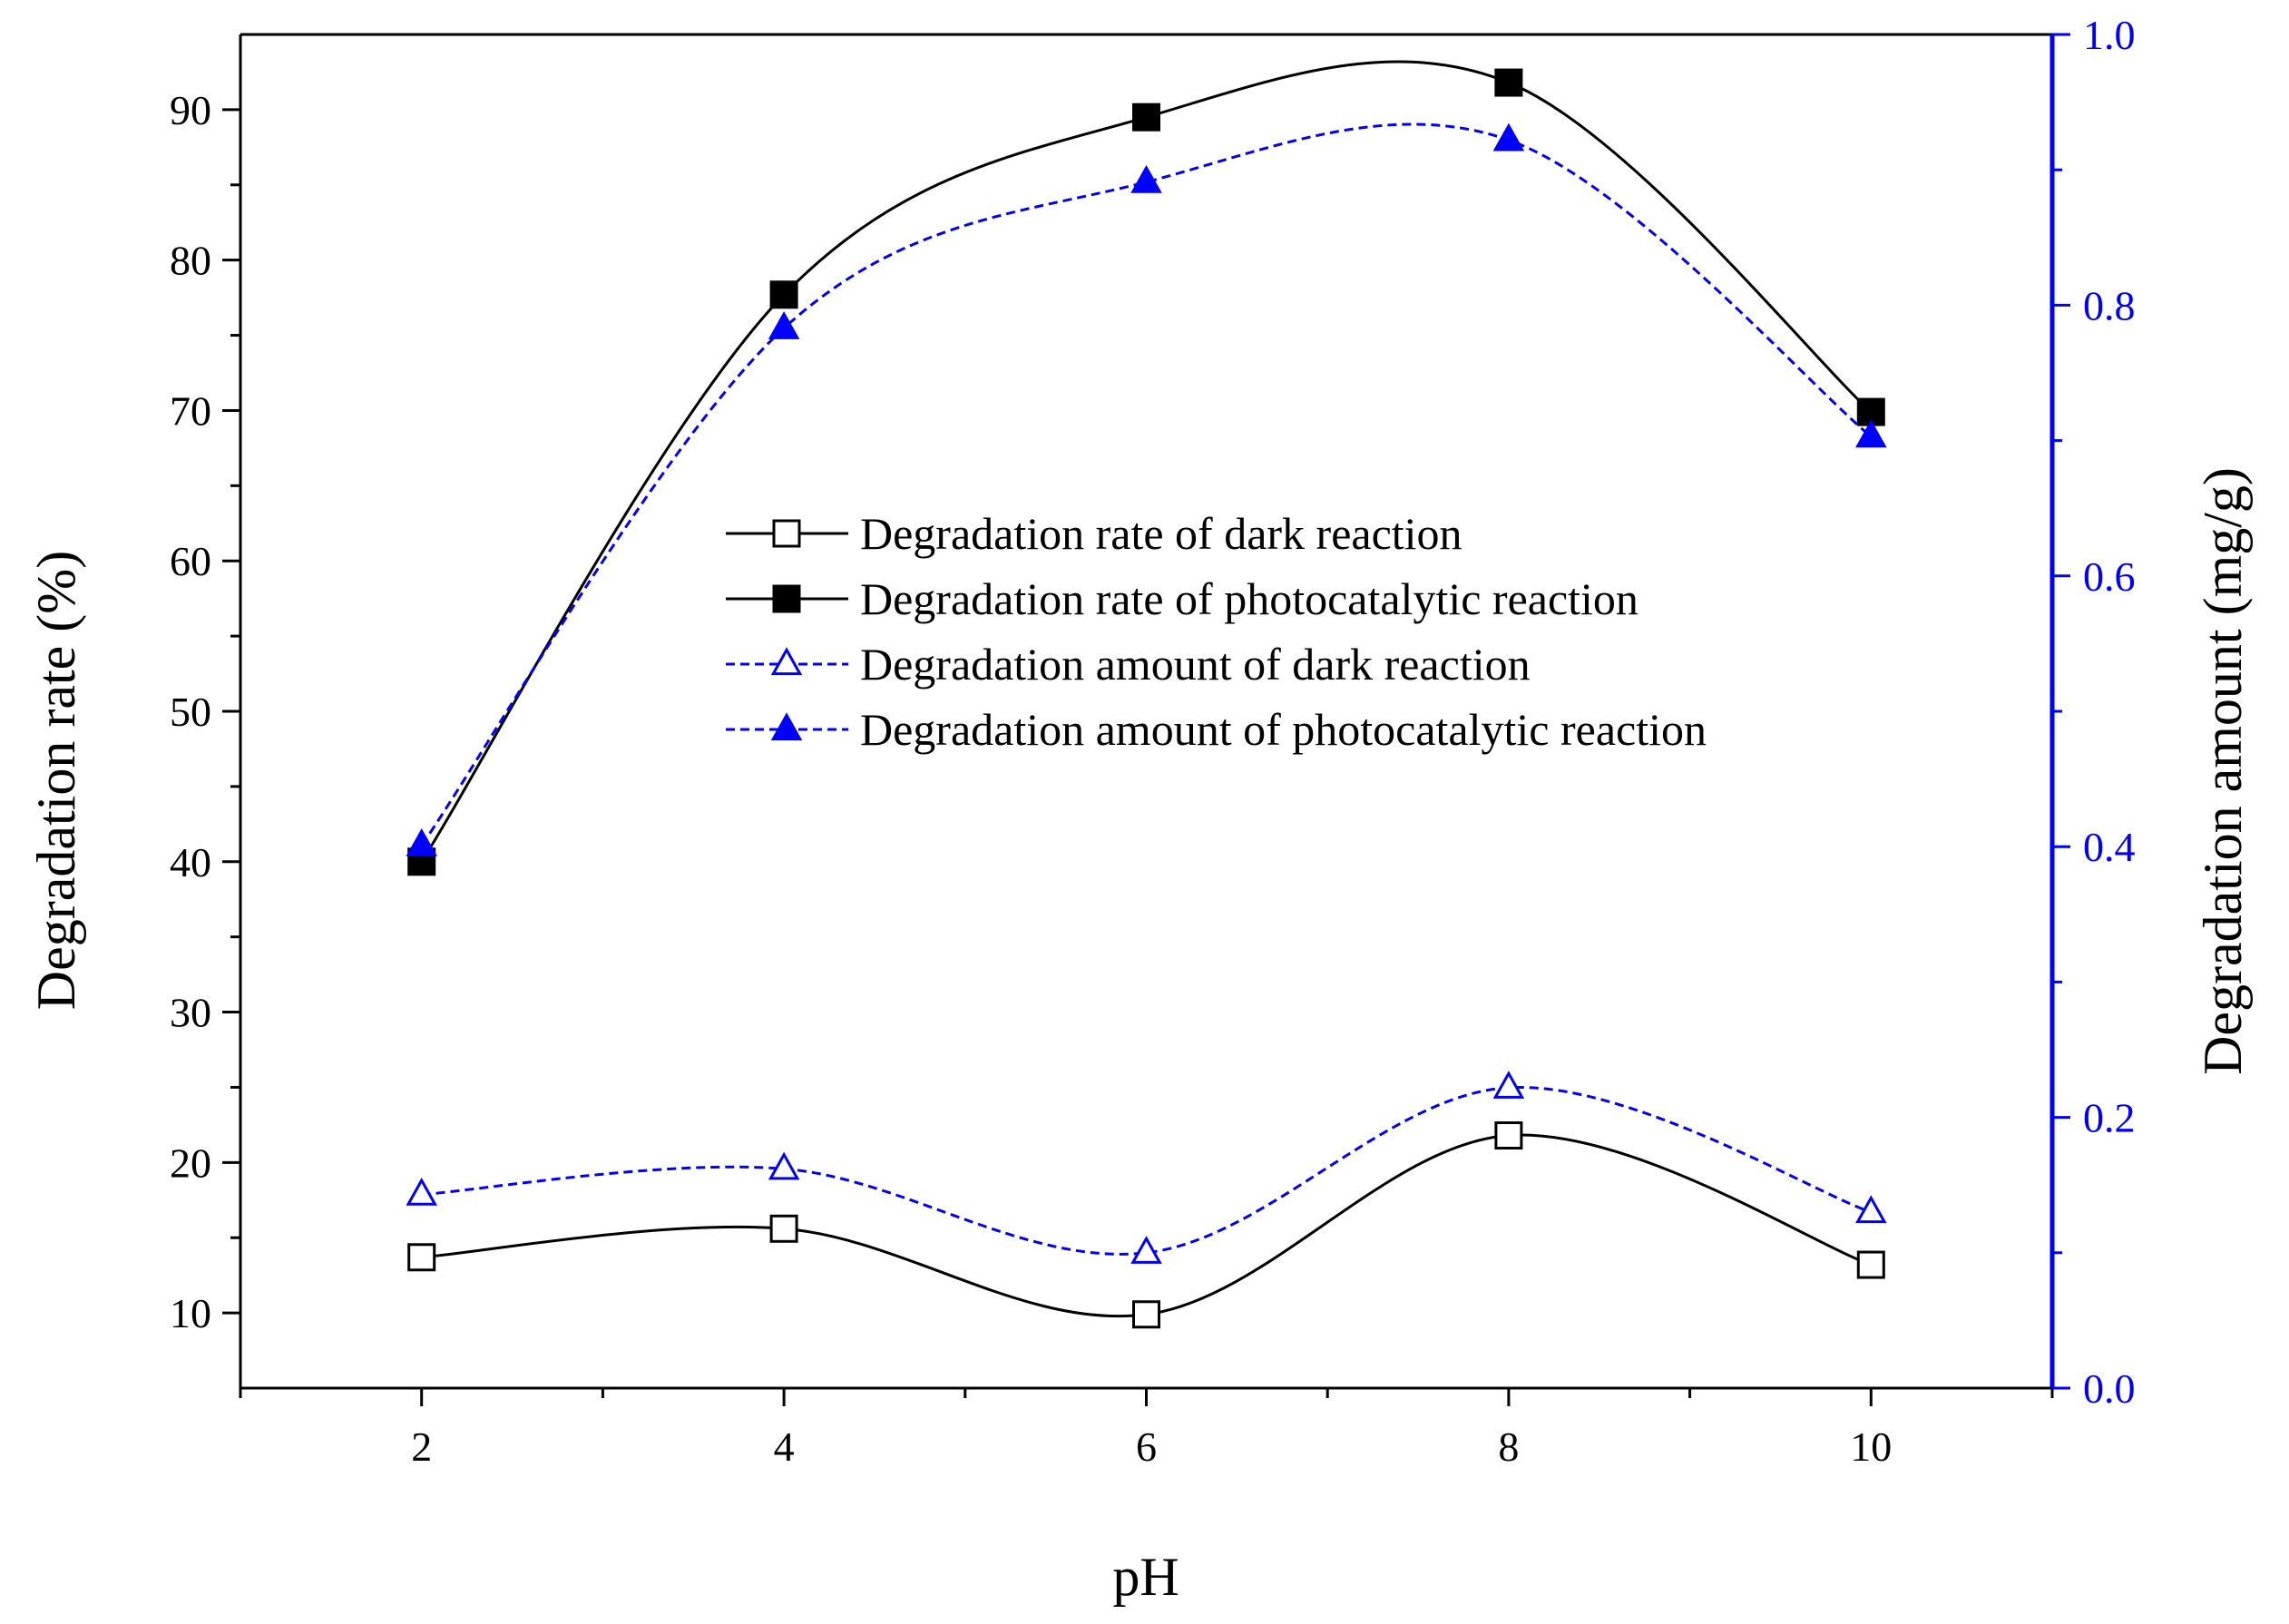 Image resolution: width=2289 pixels, height=1624 pixels. Describe the element at coordinates (56, 780) in the screenshot. I see `y-axis-title: Degradation rate (%)` at that location.